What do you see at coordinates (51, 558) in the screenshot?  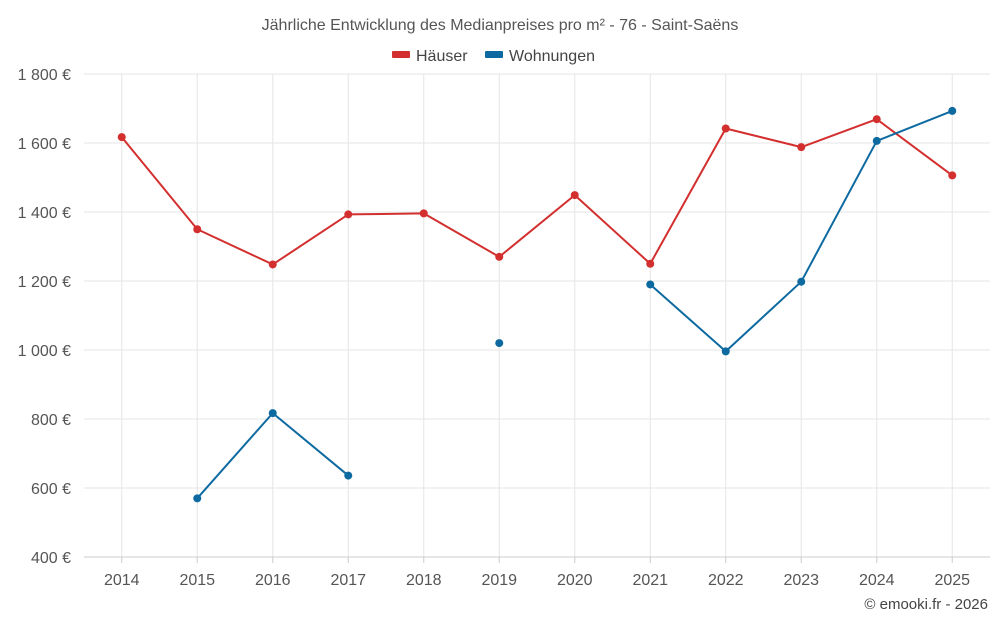 I see `y-tick-label: 400 €` at bounding box center [51, 558].